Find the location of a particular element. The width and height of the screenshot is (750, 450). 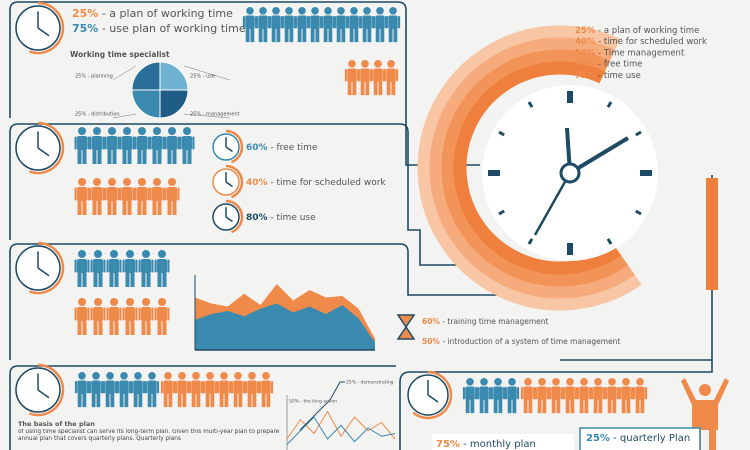

stat-text: 80% - time use is located at coordinates (281, 218).